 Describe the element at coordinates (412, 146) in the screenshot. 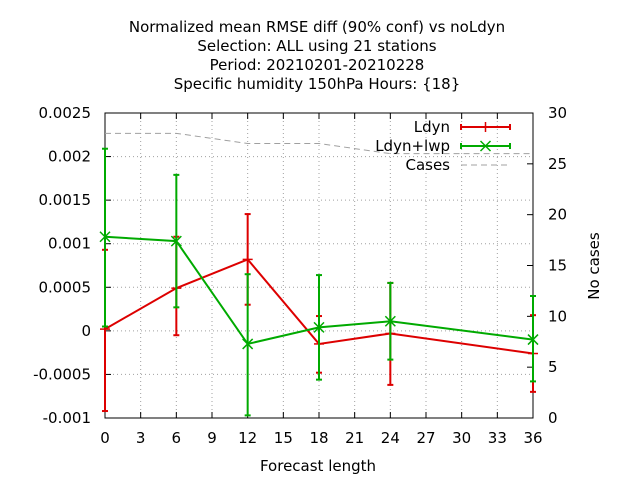

I see `legend-label: Ldyn+lwp` at that location.